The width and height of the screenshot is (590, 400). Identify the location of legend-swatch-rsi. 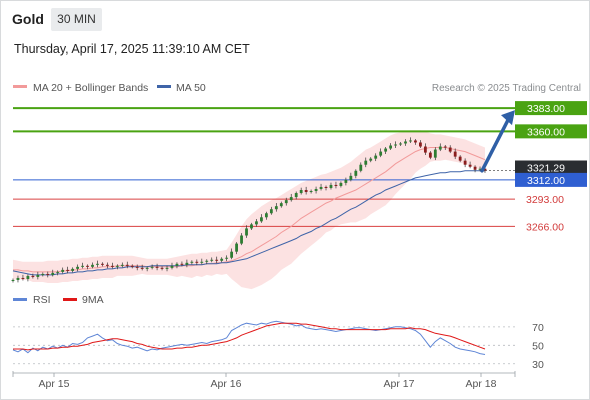
(20, 299).